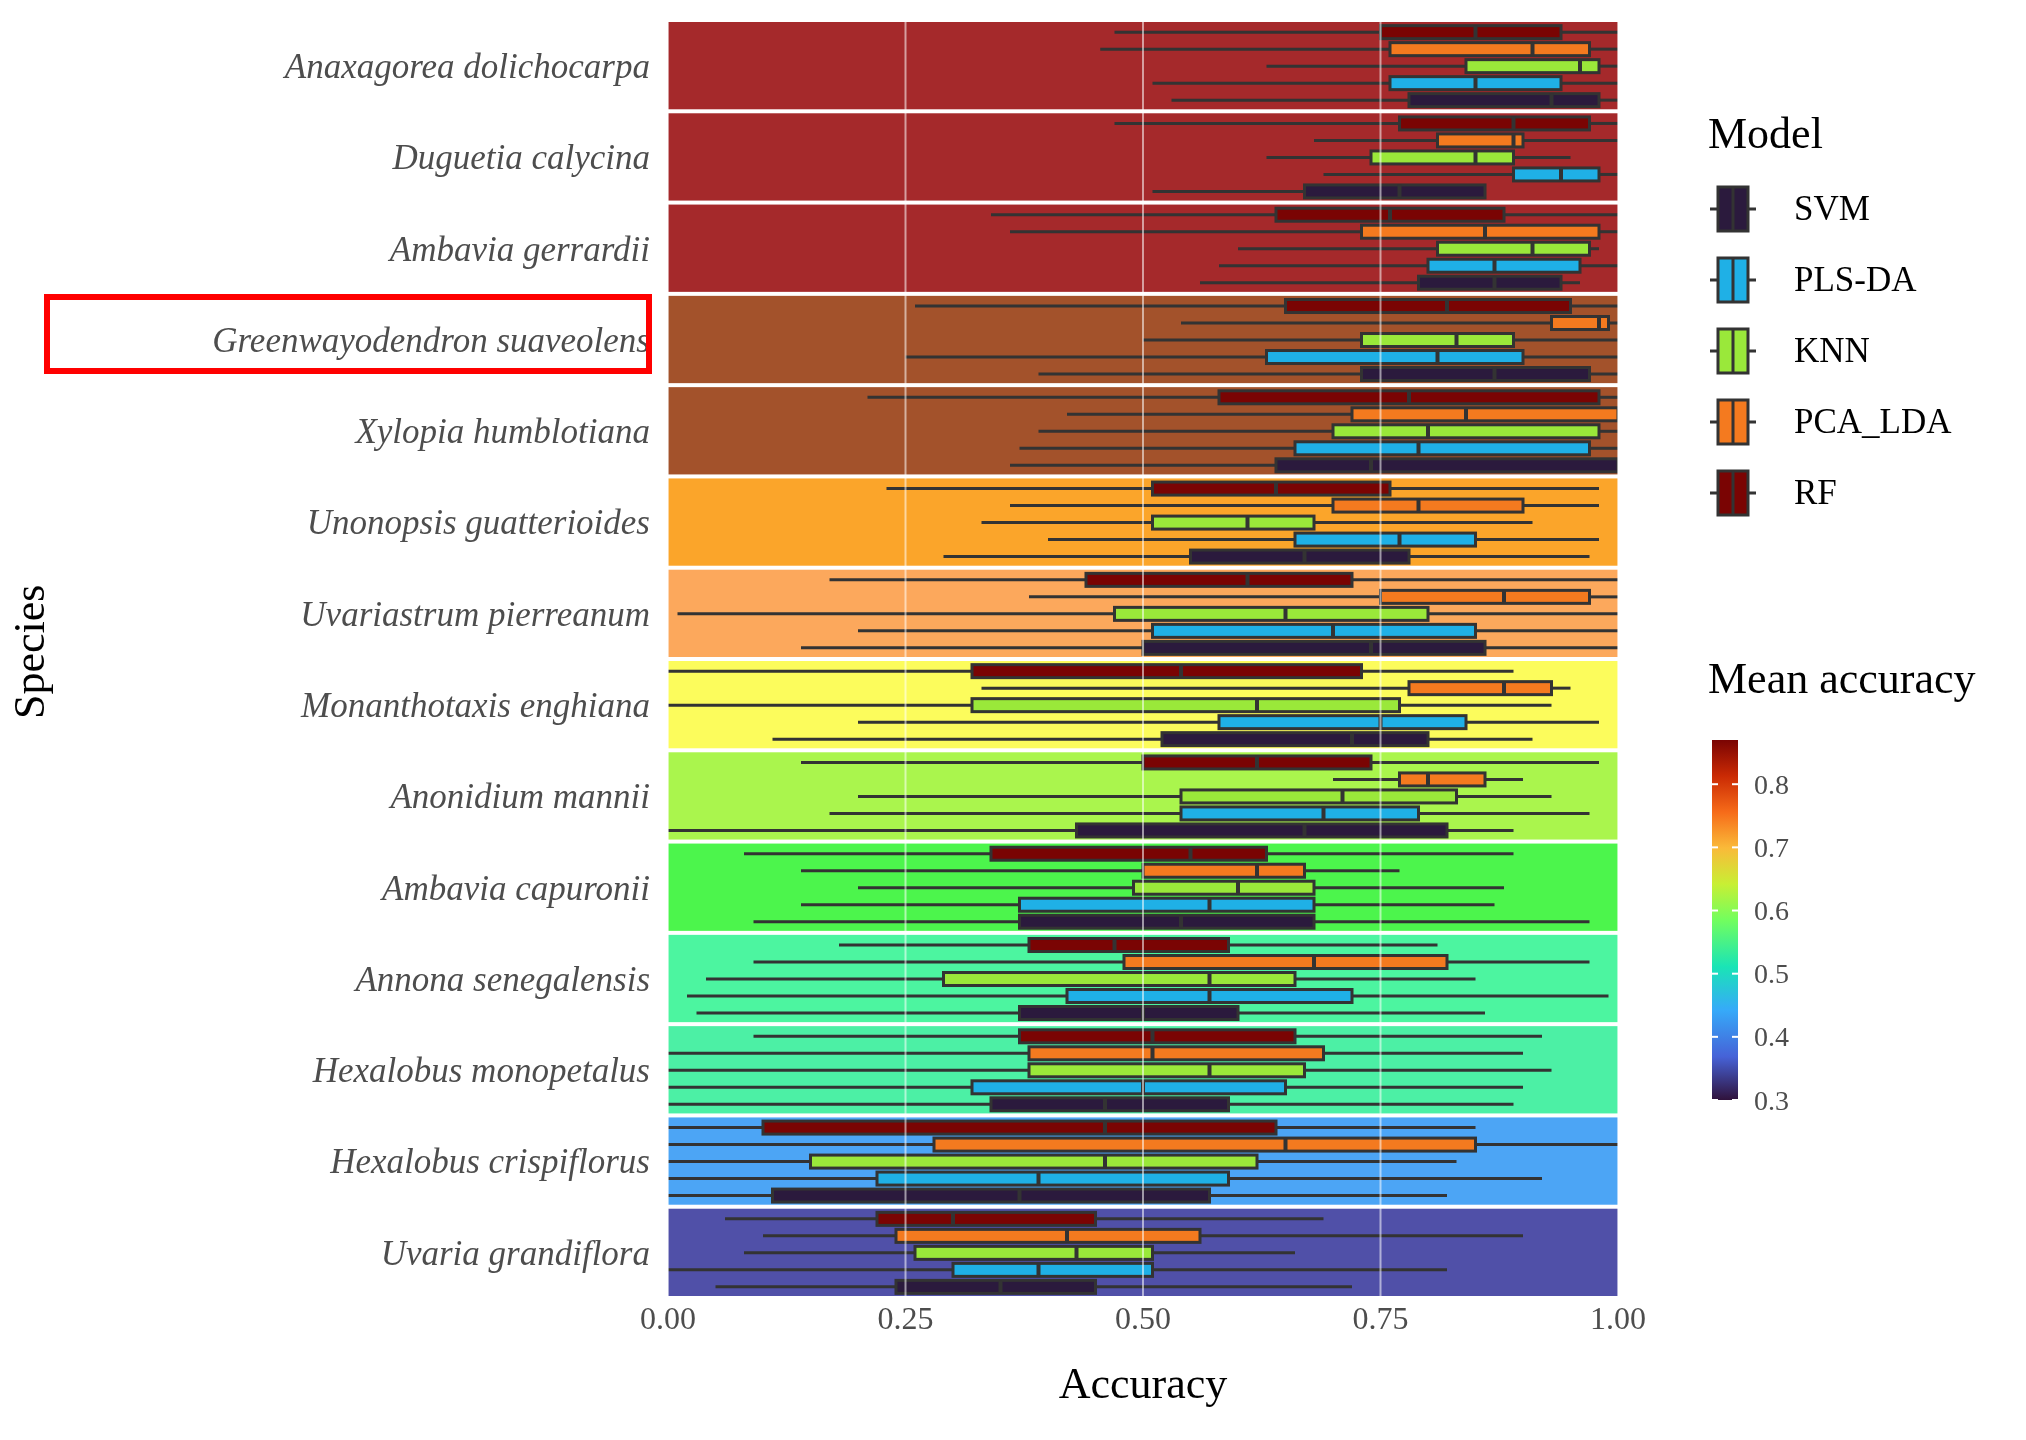 This screenshot has height=1440, width=2026. What do you see at coordinates (1771, 847) in the screenshot?
I see `color-bar-label: 0.7` at bounding box center [1771, 847].